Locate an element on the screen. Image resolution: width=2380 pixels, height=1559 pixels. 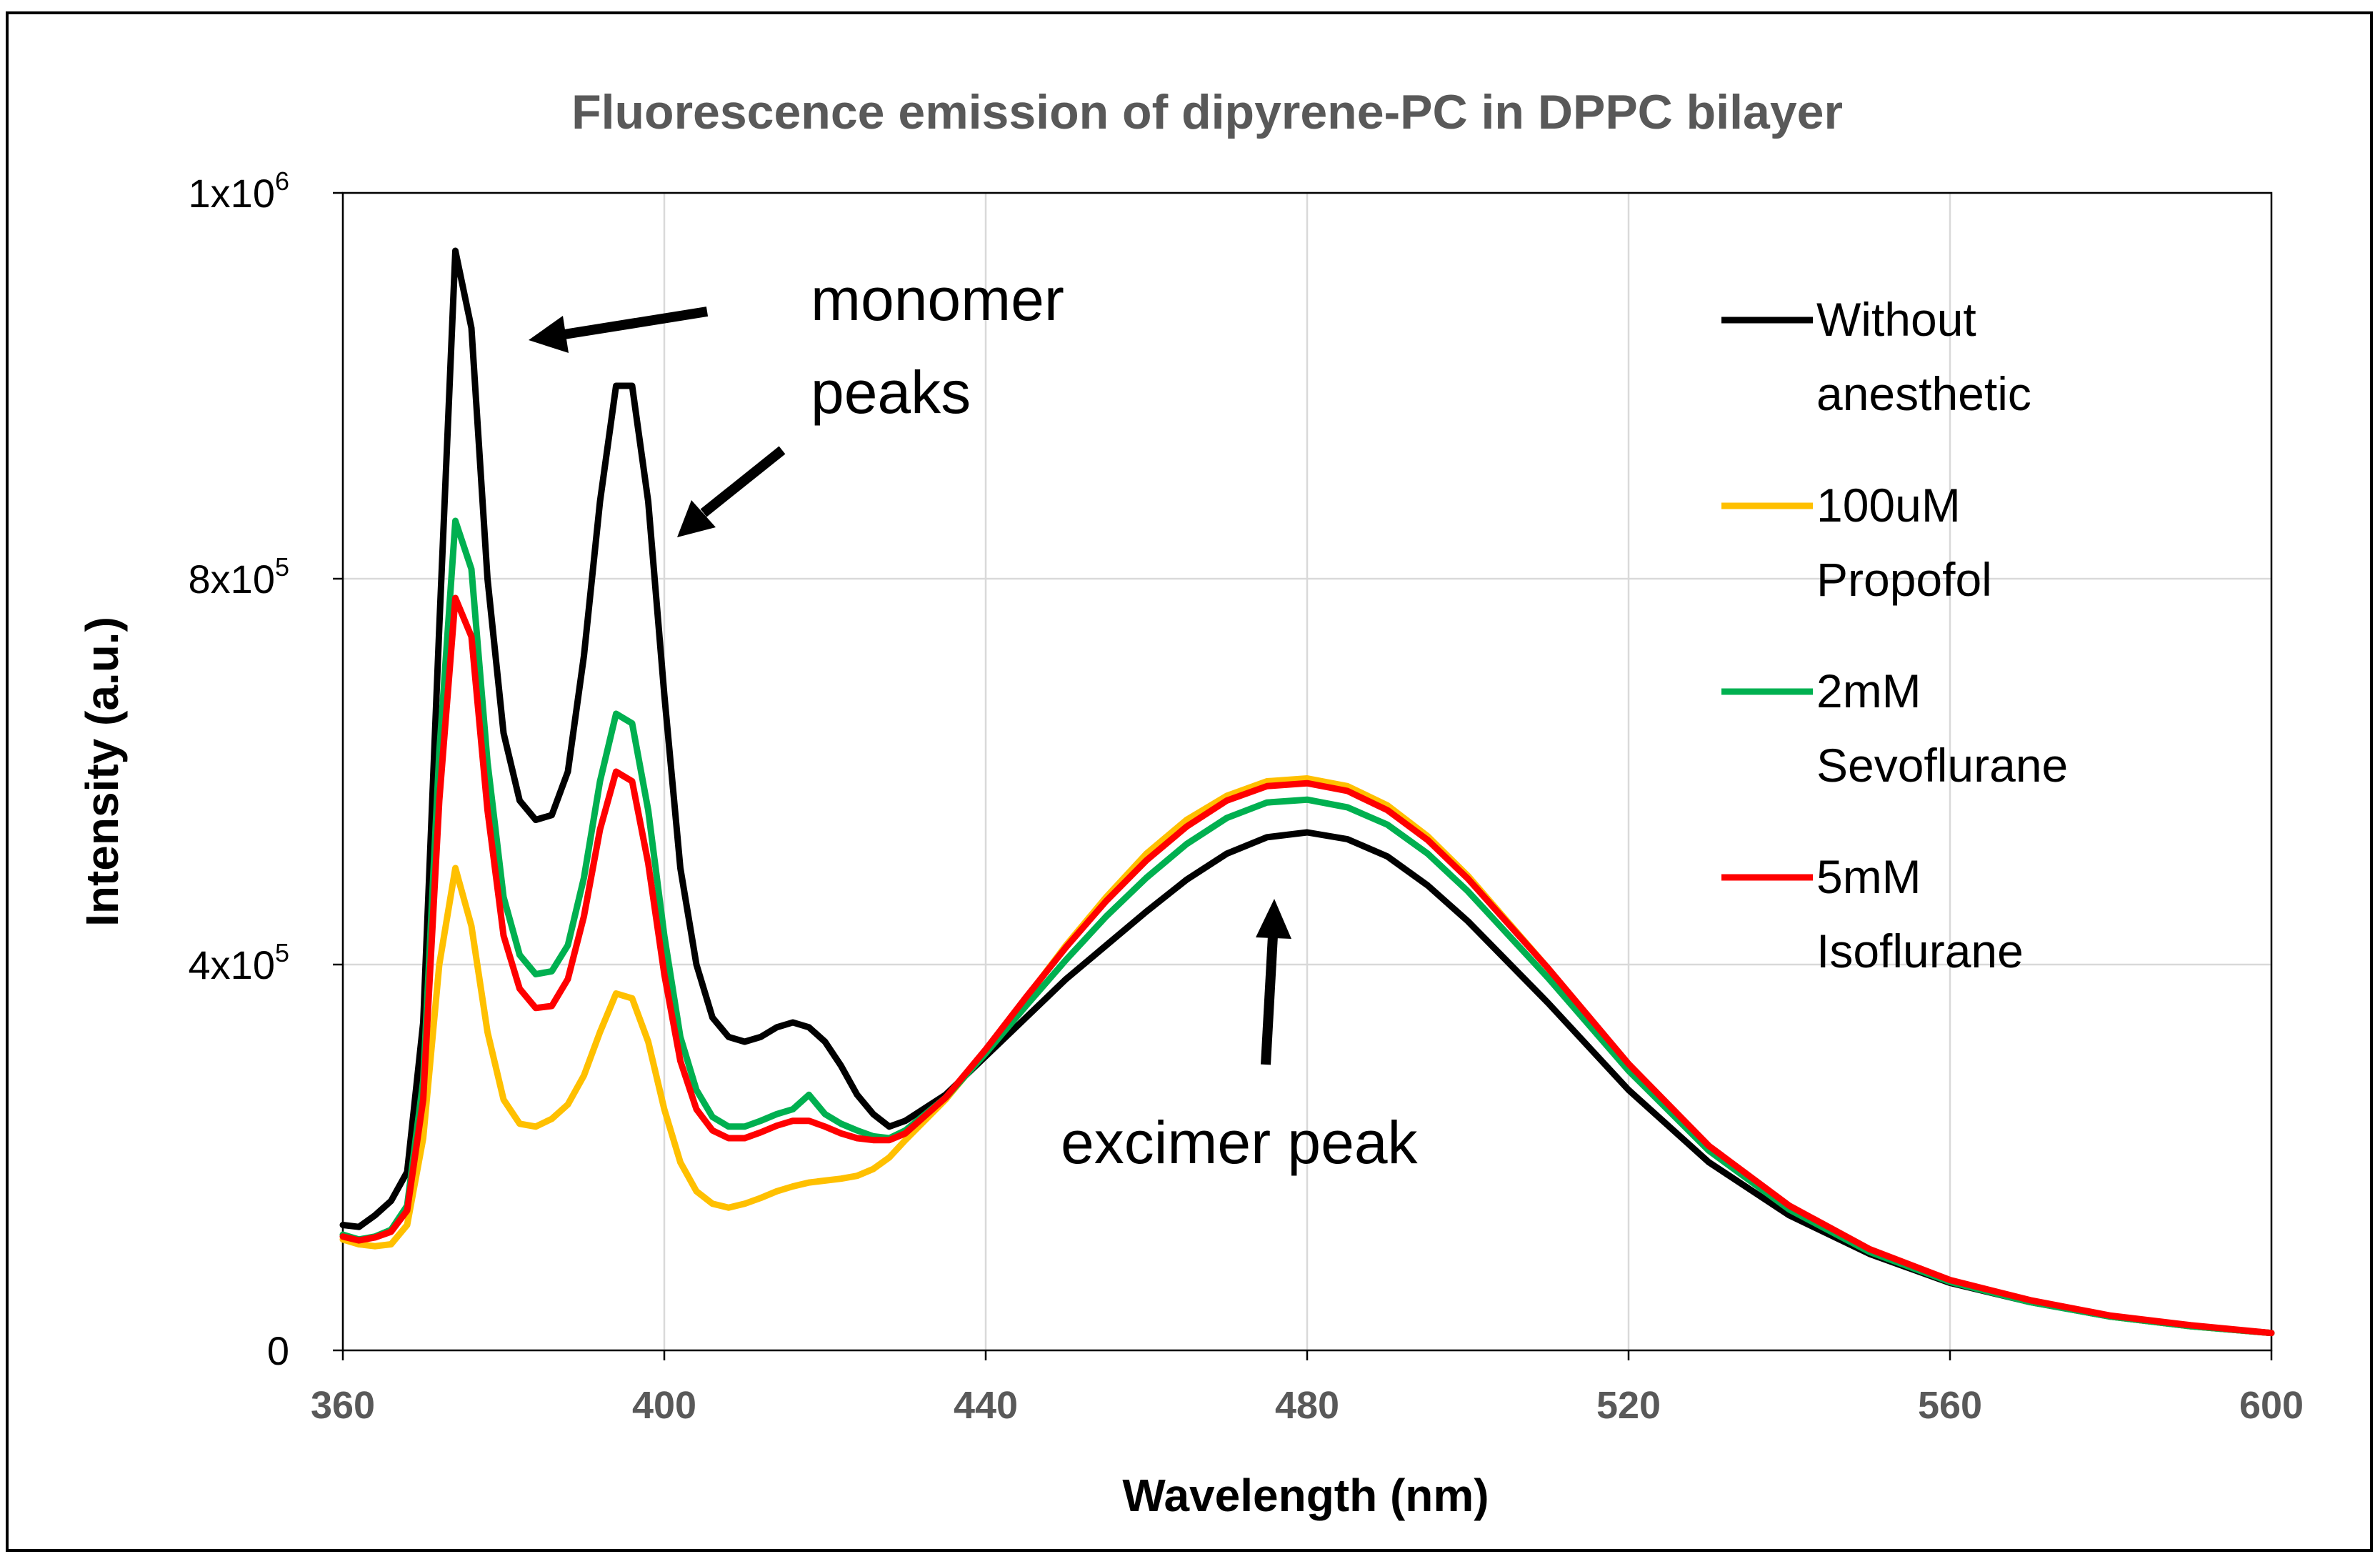
legend-label-line2: Isoflurane is located at coordinates (1920, 951).